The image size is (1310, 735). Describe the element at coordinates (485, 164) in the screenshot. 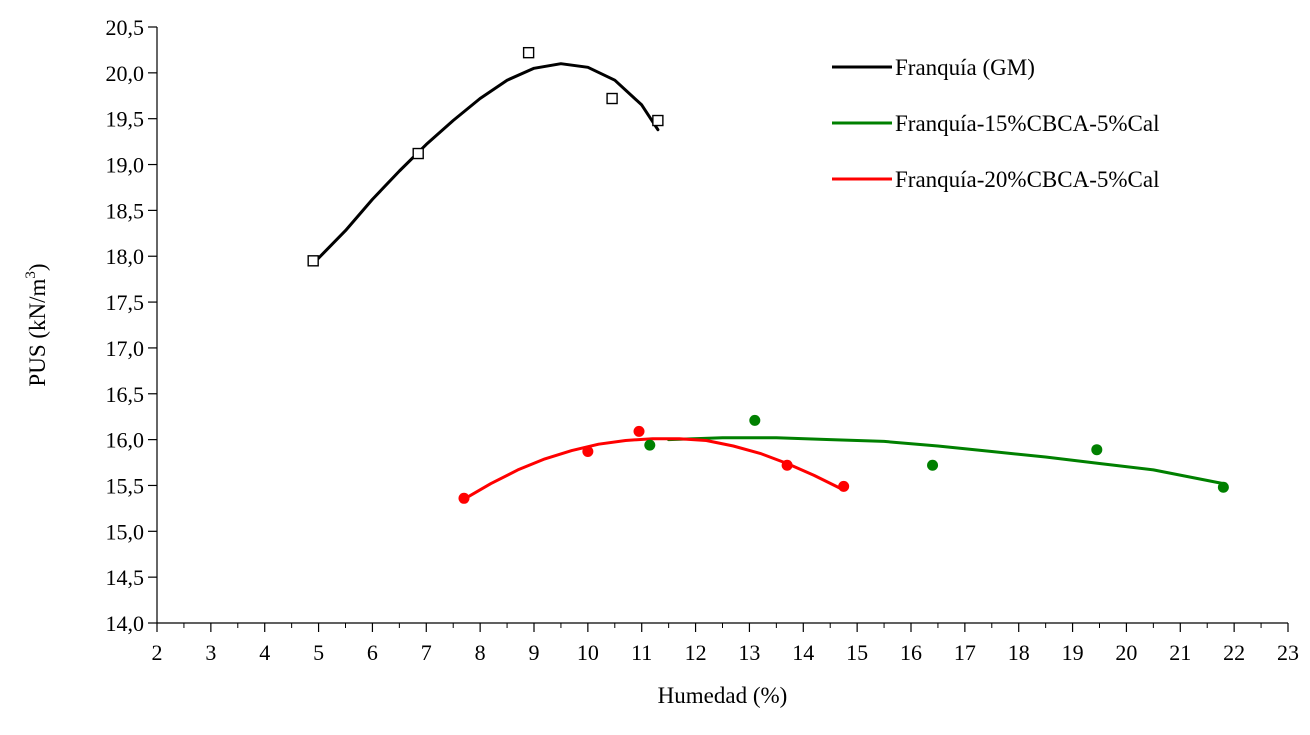

I see `series-0-curve` at that location.